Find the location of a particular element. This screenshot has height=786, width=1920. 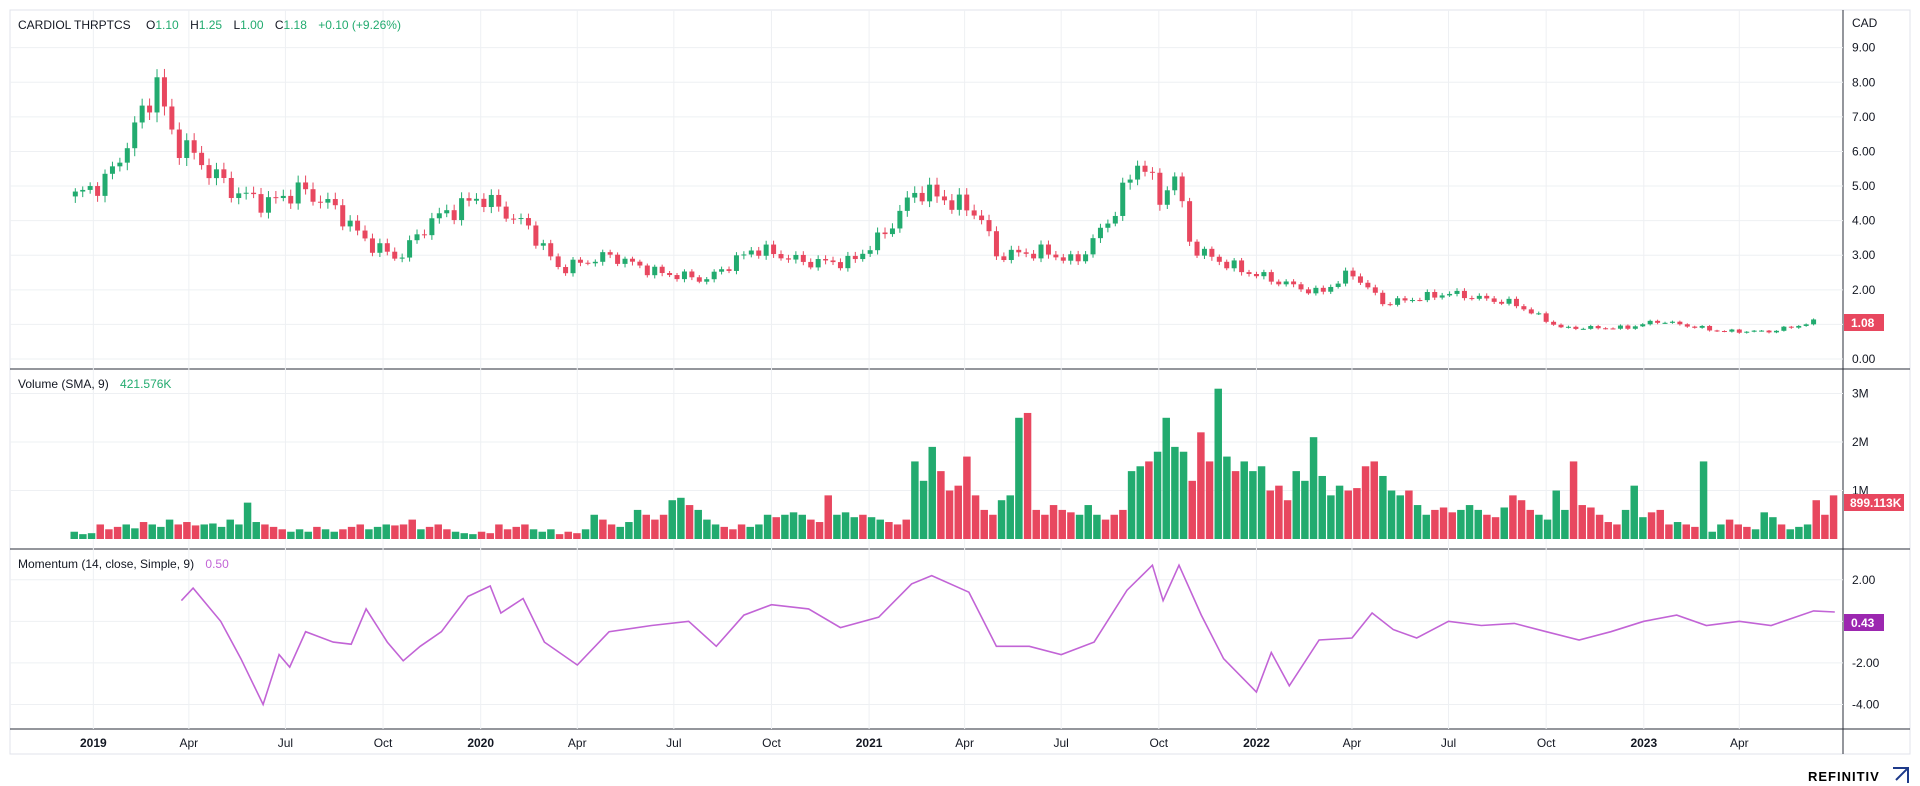

volume-legend: Volume (SMA, 9) 421.576K is located at coordinates (94, 384).